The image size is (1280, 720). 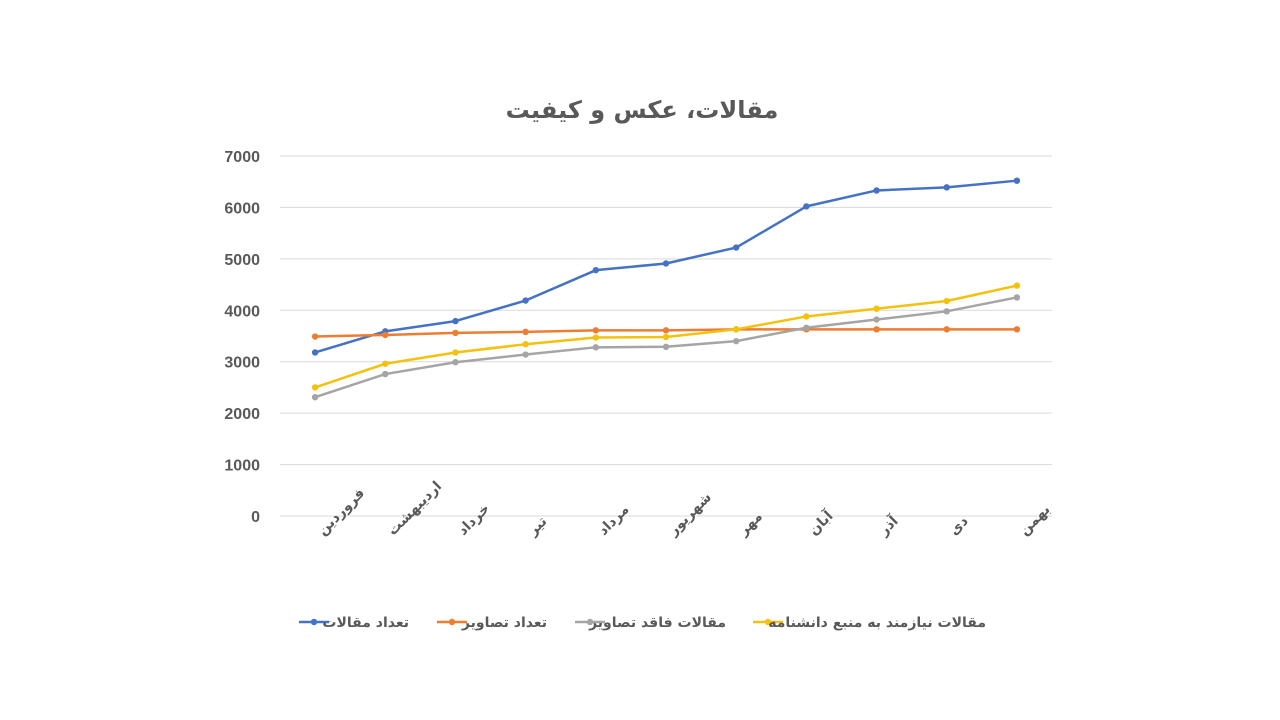 I want to click on legend-item: تعداد مقالات, so click(x=354, y=623).